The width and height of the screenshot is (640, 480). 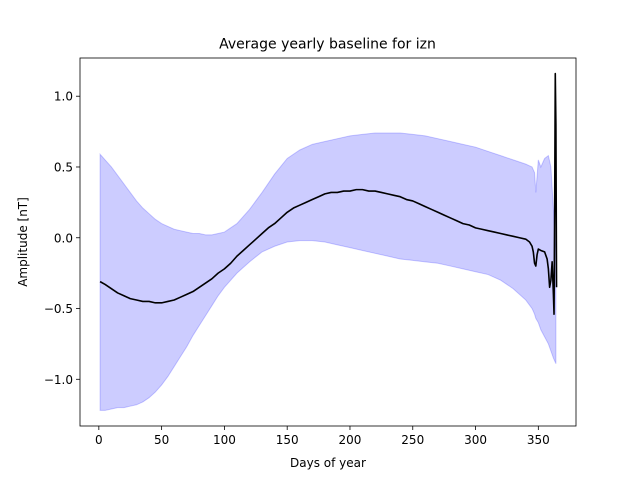 What do you see at coordinates (287, 440) in the screenshot?
I see `x-tick-label: 150` at bounding box center [287, 440].